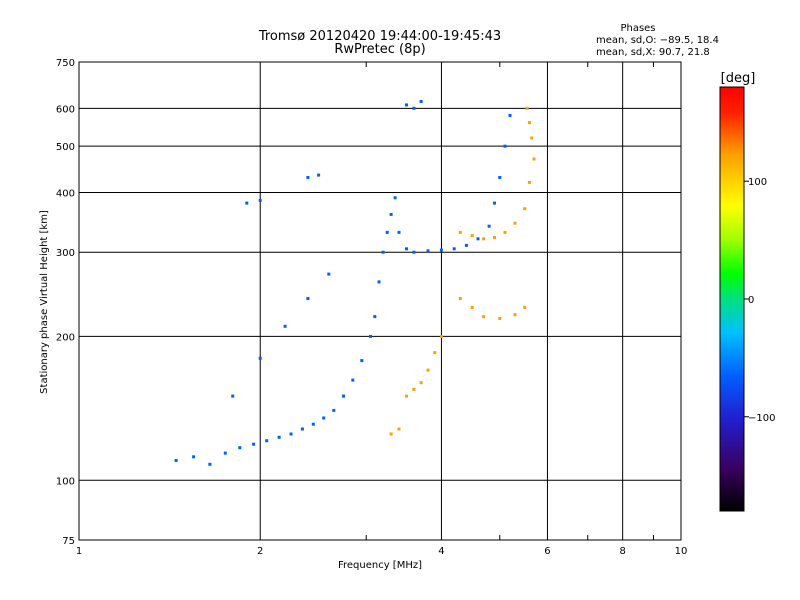 Image resolution: width=800 pixels, height=600 pixels. I want to click on y-tick-label: 200, so click(65, 337).